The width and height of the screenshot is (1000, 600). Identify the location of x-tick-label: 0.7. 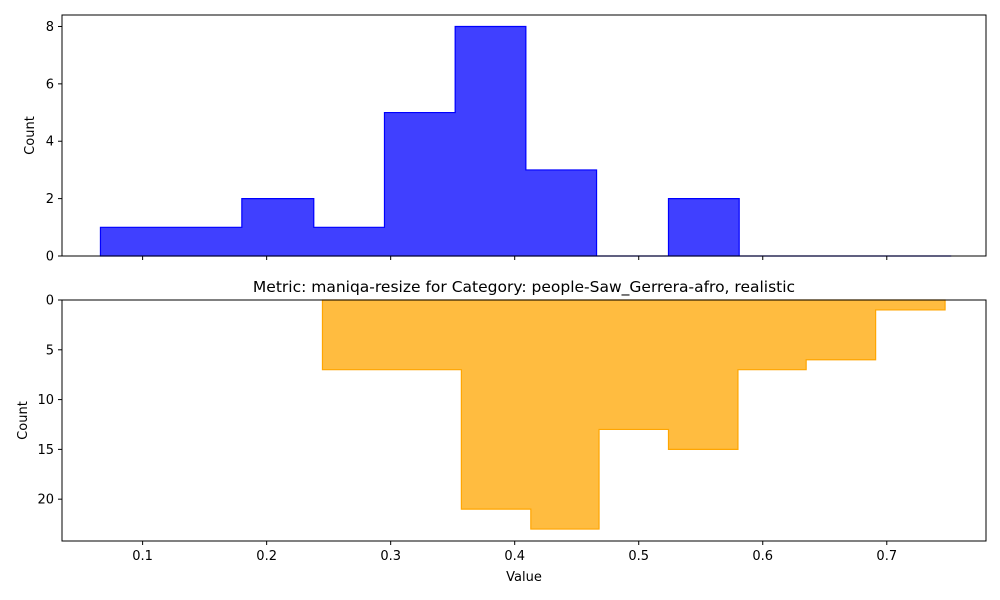
(886, 556).